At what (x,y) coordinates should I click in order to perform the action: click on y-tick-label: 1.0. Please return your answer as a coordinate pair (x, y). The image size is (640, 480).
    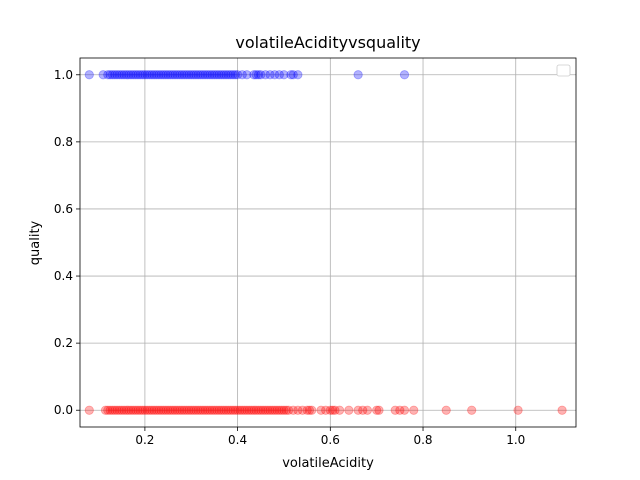
    Looking at the image, I should click on (63, 75).